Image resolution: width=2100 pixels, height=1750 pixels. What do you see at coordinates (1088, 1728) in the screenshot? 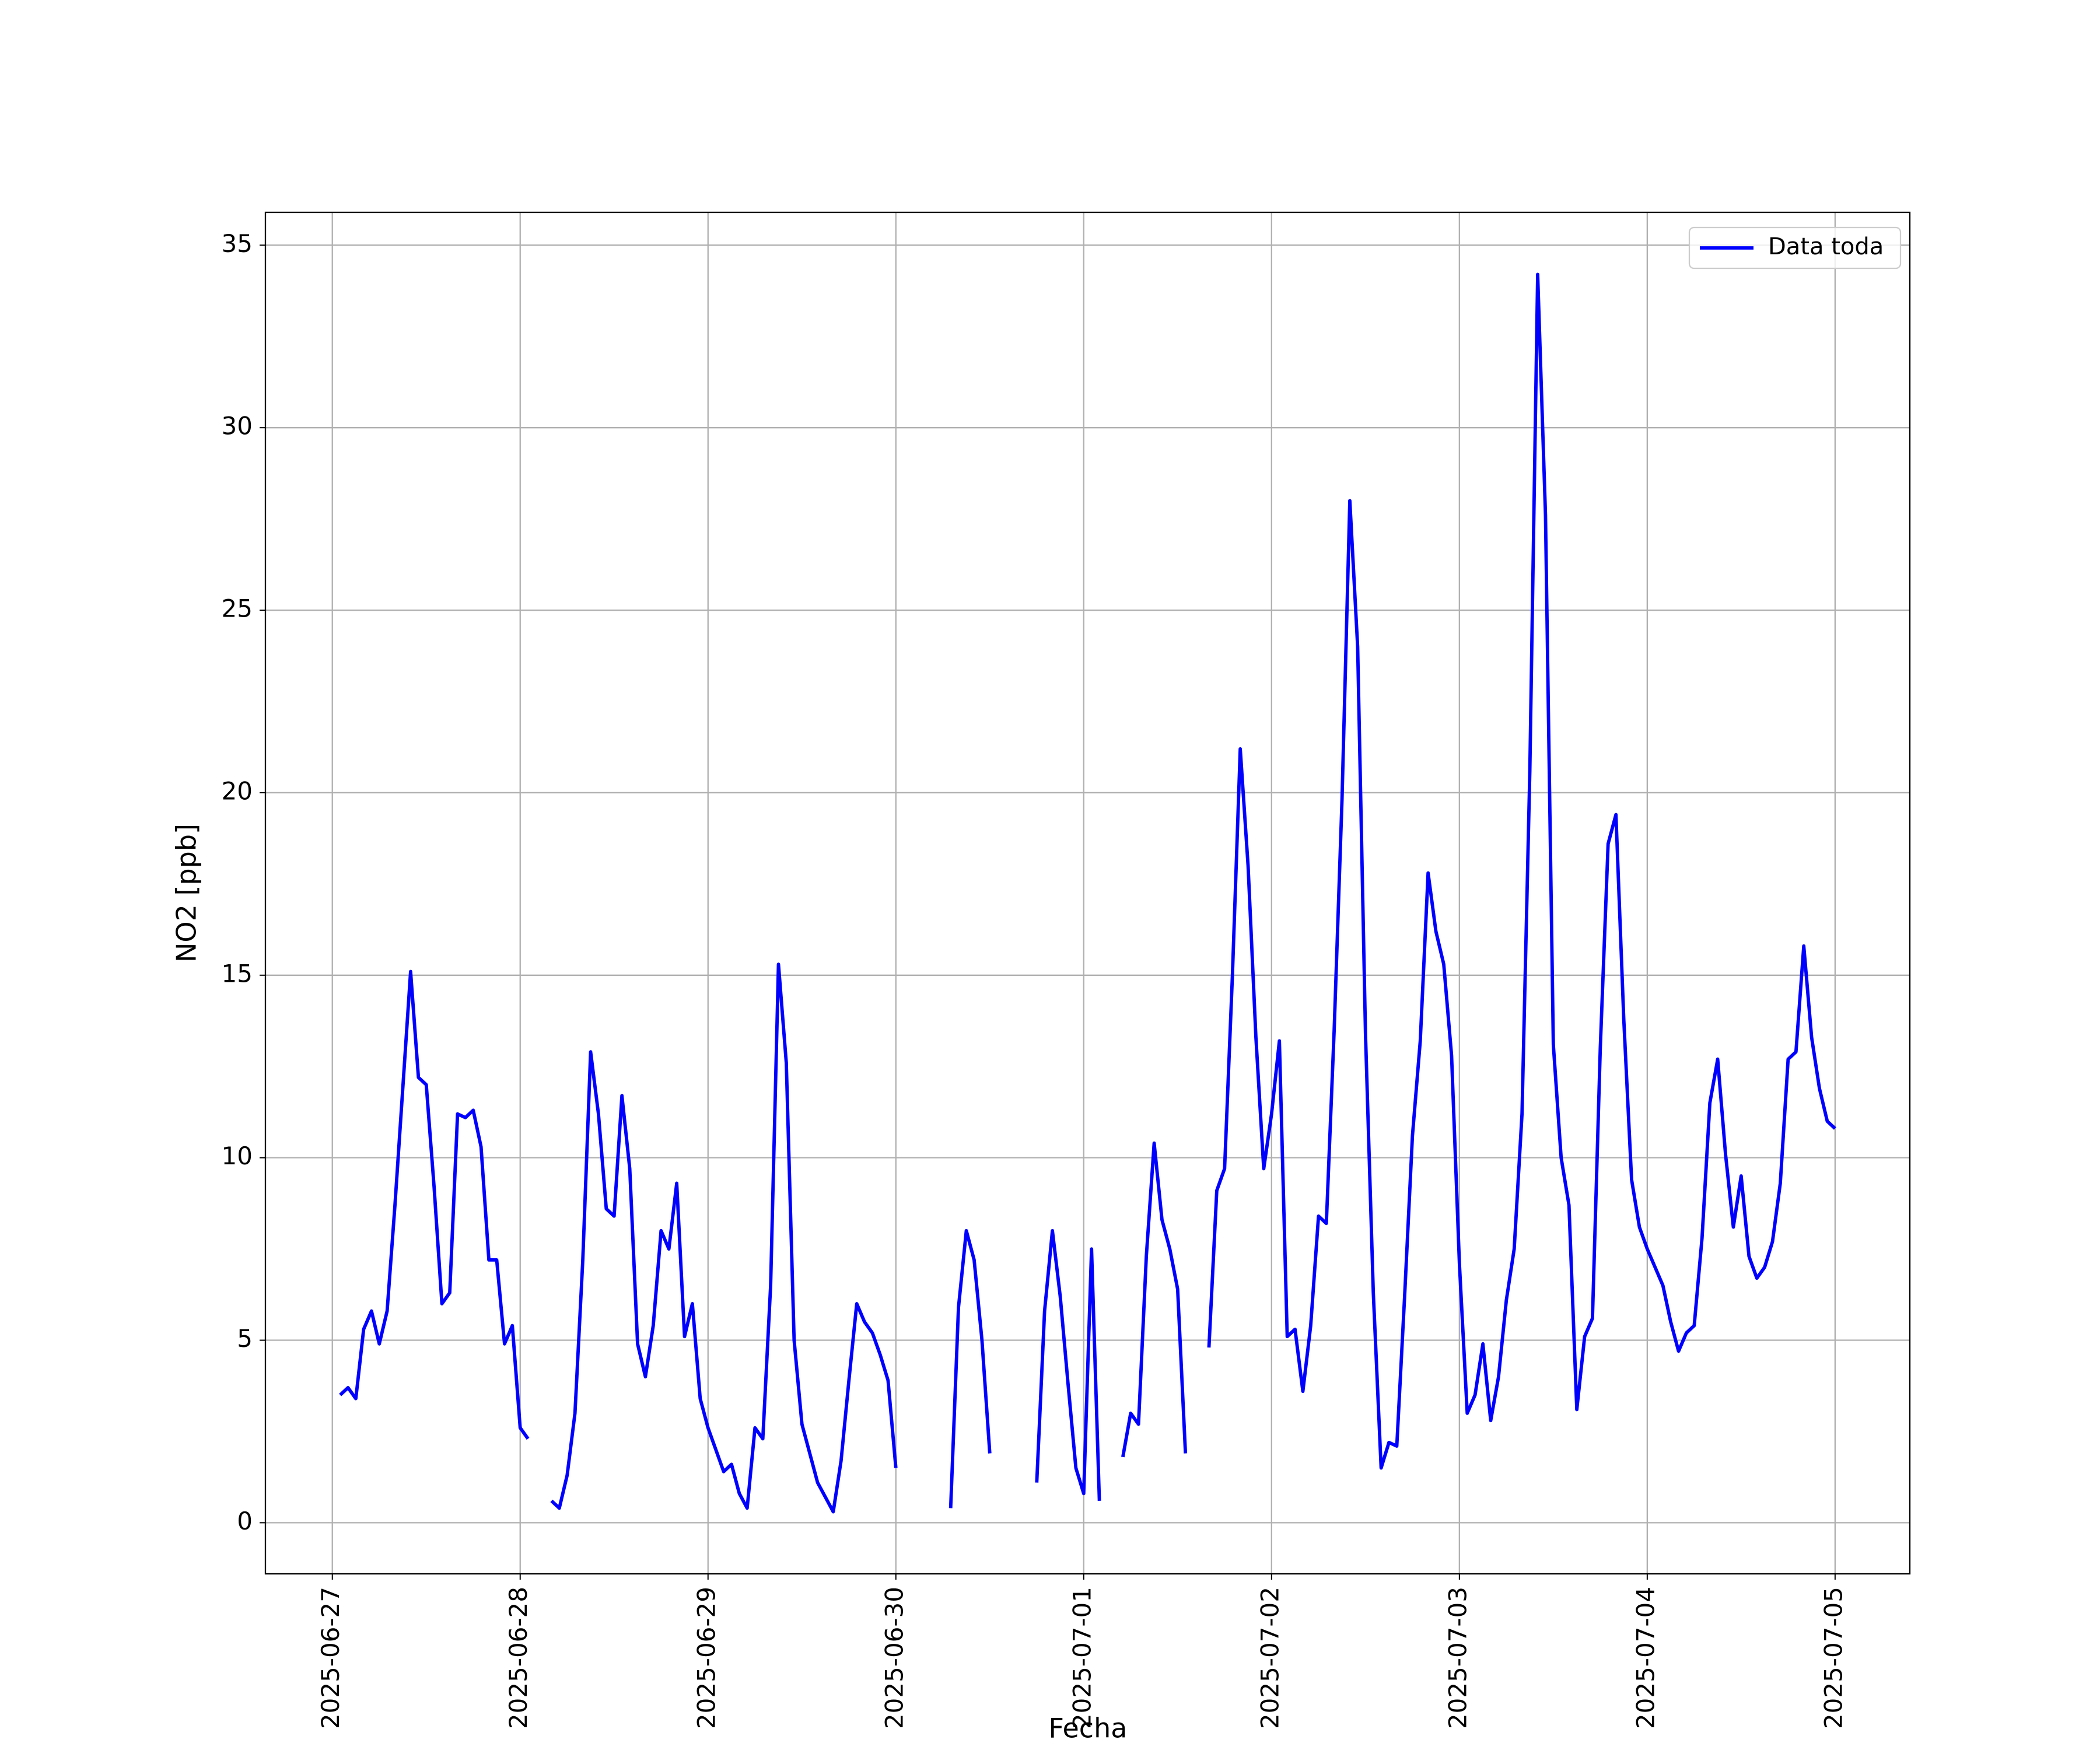
I see `x-axis-label: Fecha` at bounding box center [1088, 1728].